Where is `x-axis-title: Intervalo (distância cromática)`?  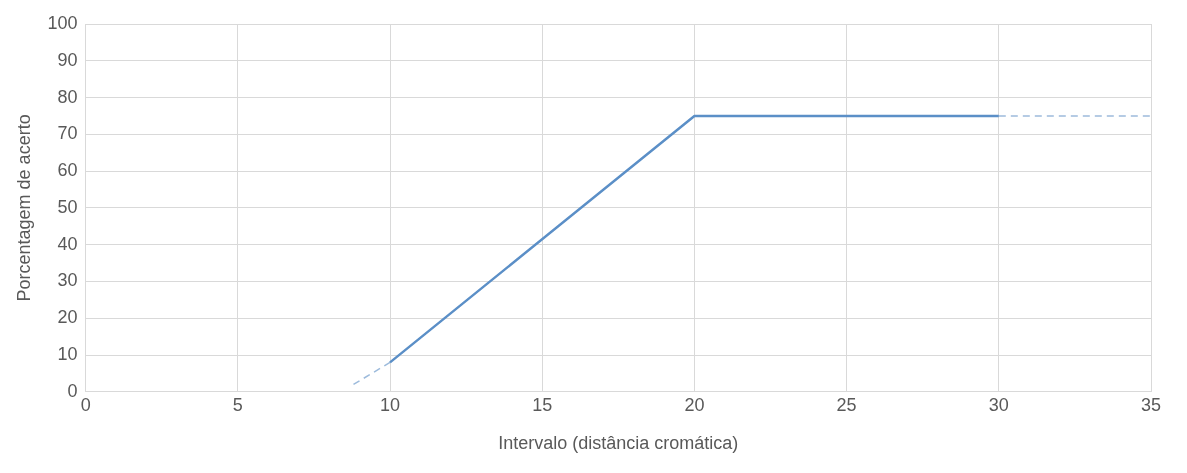 x-axis-title: Intervalo (distância cromática) is located at coordinates (618, 443).